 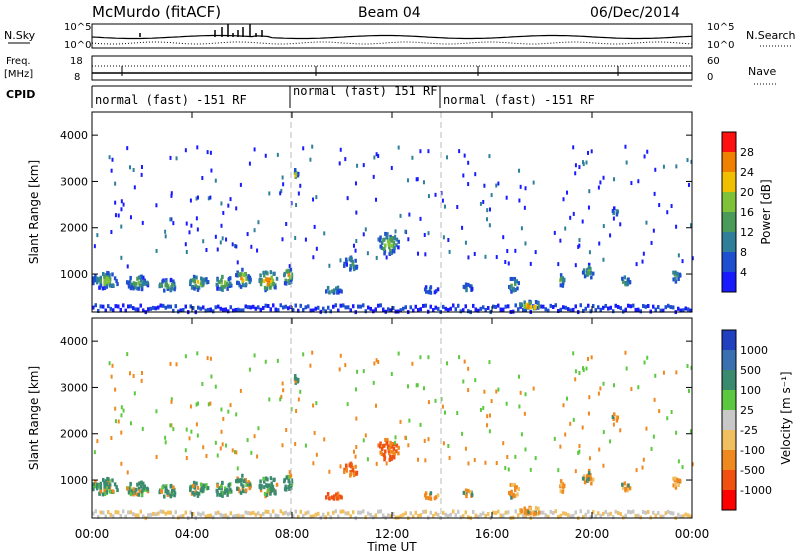 I want to click on y-tick-label: 2000, so click(x=74, y=434).